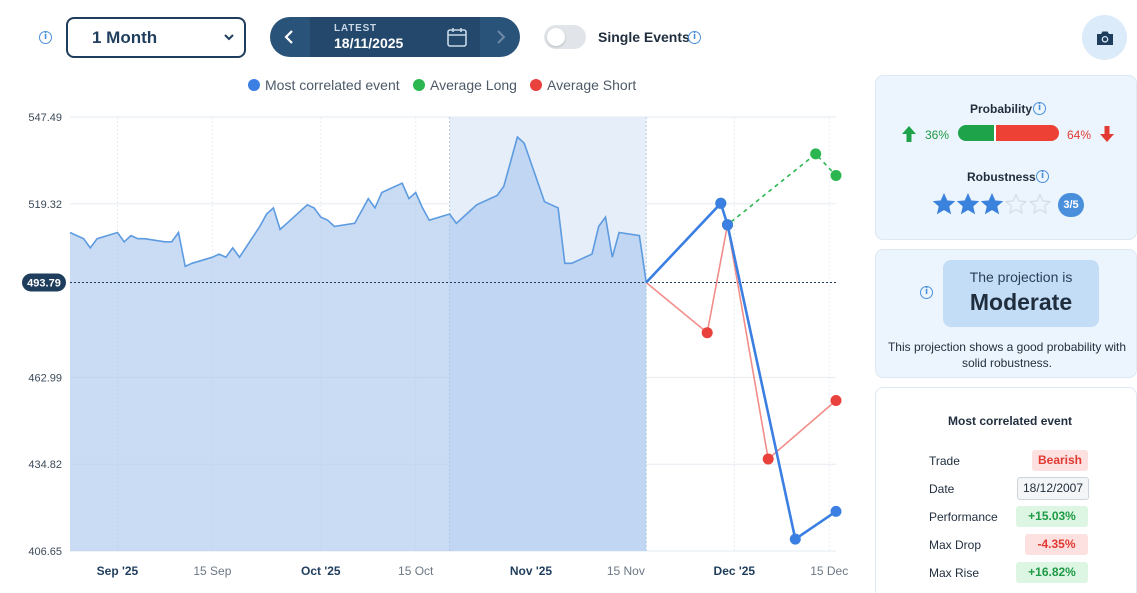 This screenshot has height=593, width=1137. I want to click on camera-icon, so click(1104, 38).